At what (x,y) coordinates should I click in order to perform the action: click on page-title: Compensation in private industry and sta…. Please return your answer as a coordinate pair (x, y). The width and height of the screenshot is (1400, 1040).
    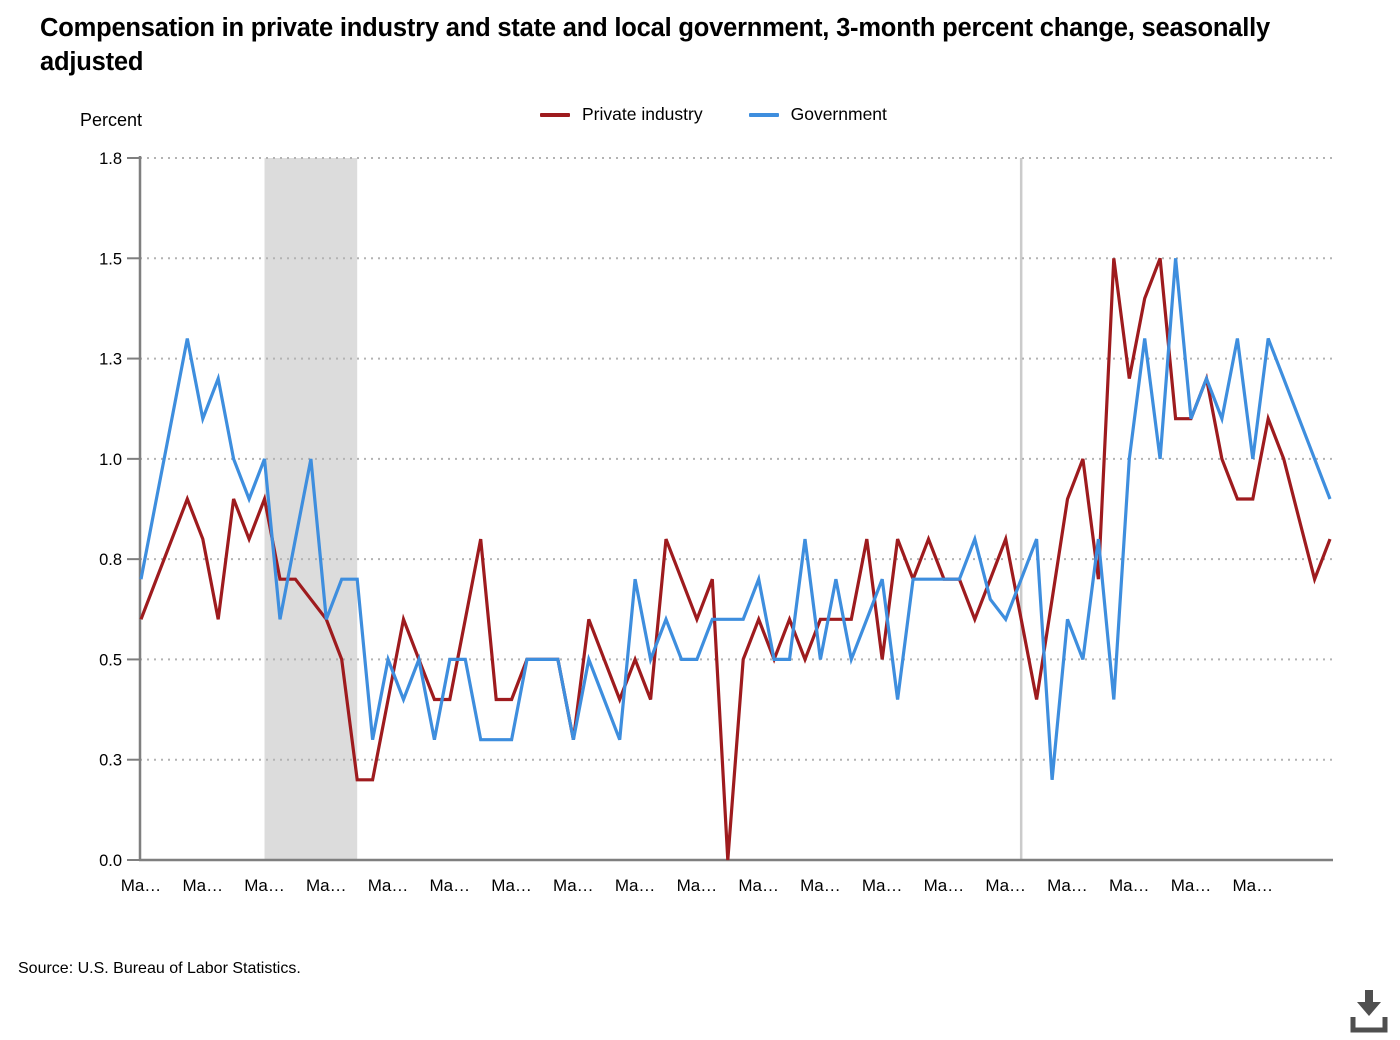
    Looking at the image, I should click on (655, 45).